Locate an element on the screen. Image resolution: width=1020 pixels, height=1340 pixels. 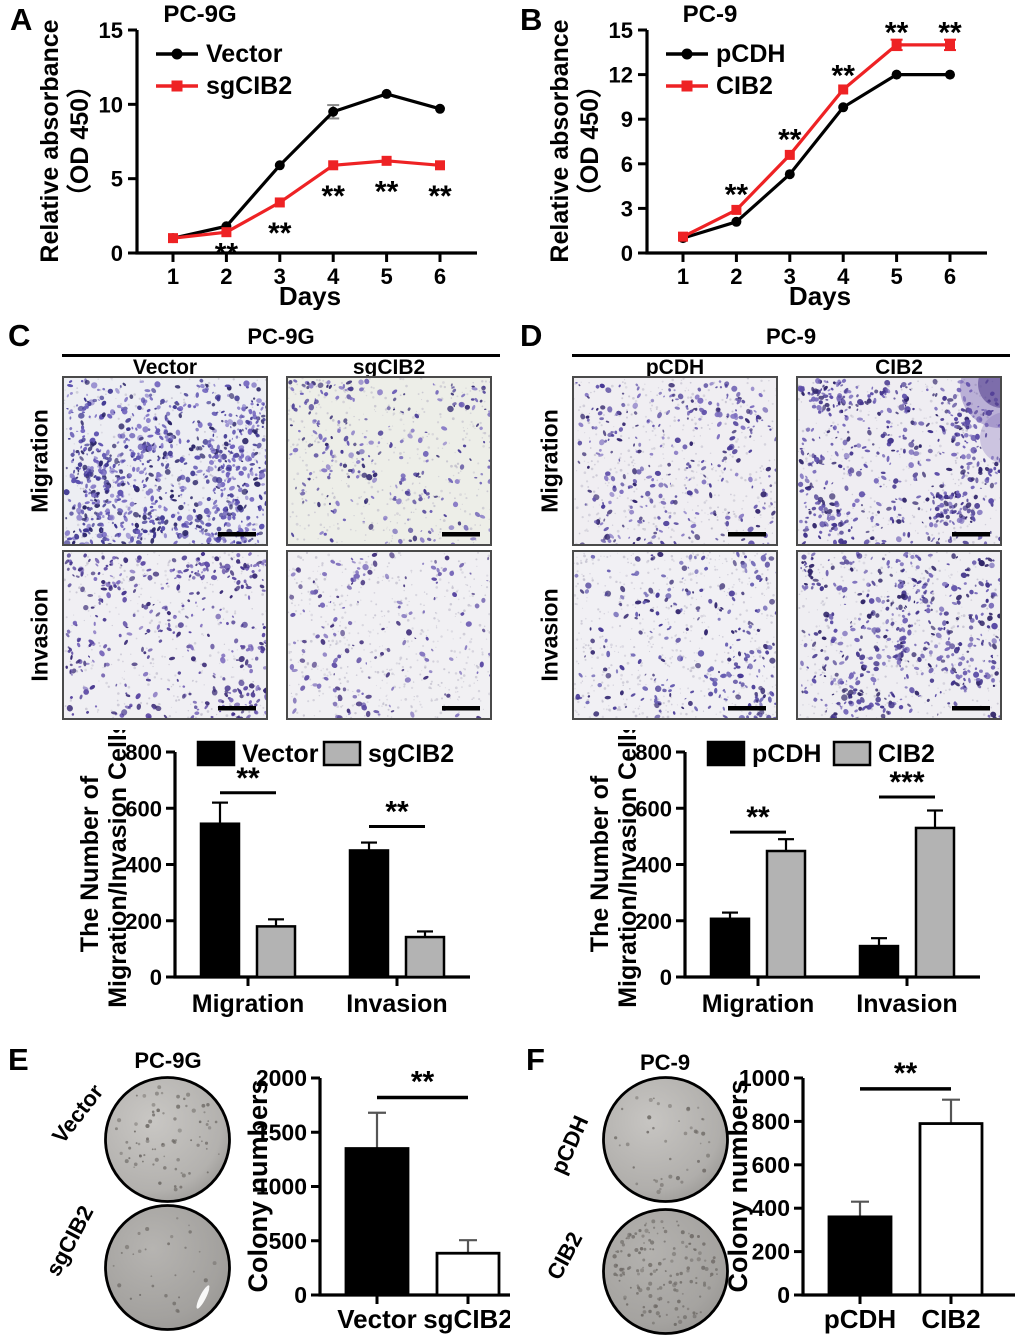
dish-highlight is located at coordinates (203, 1297).